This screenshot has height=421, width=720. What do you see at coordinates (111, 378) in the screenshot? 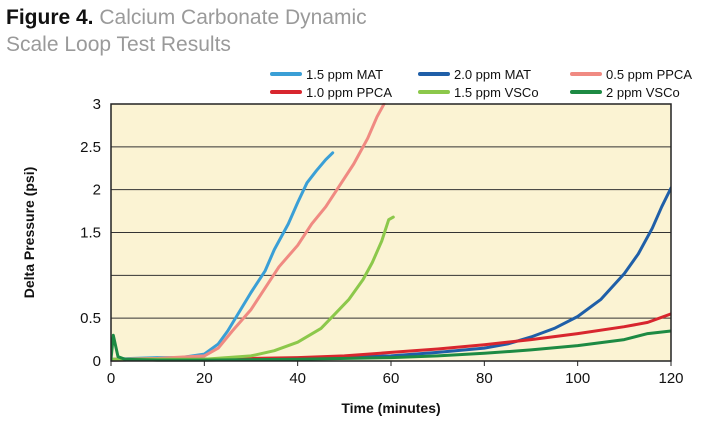
I see `x-tick-label: 0` at bounding box center [111, 378].